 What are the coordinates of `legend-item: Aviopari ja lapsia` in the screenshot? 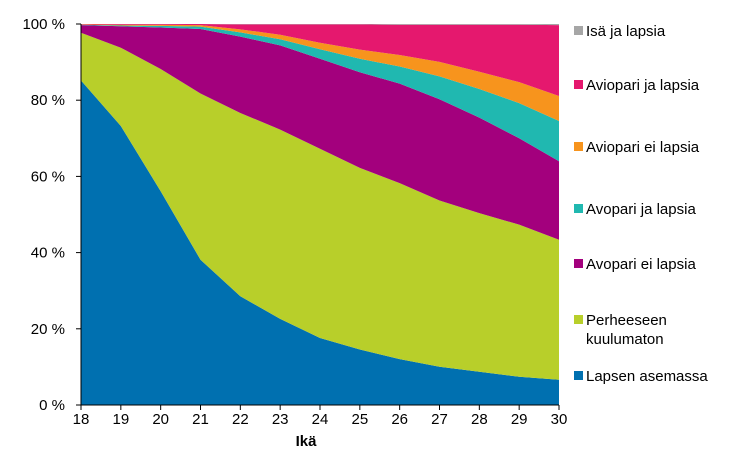 It's located at (637, 85).